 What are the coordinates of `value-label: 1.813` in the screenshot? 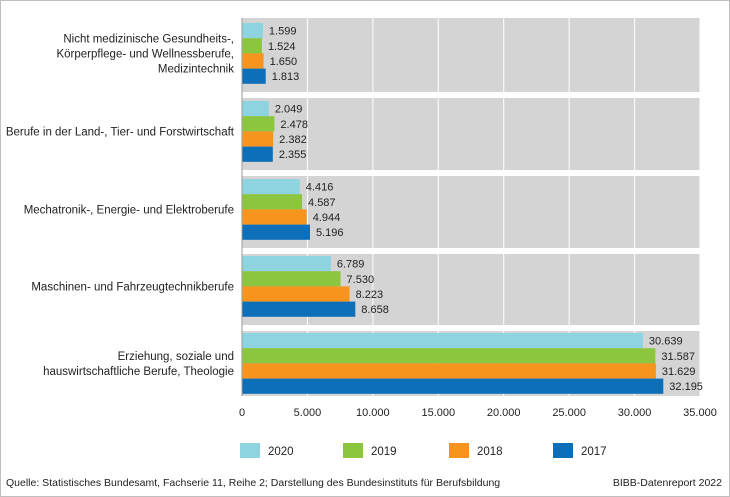 It's located at (286, 77).